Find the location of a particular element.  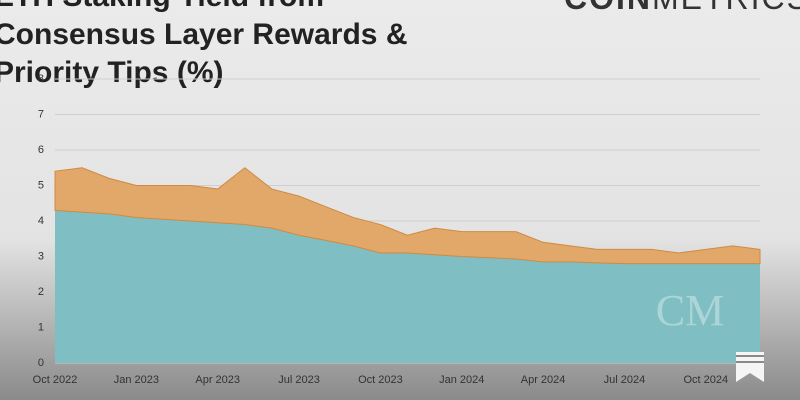

watermark: CM is located at coordinates (690, 310).